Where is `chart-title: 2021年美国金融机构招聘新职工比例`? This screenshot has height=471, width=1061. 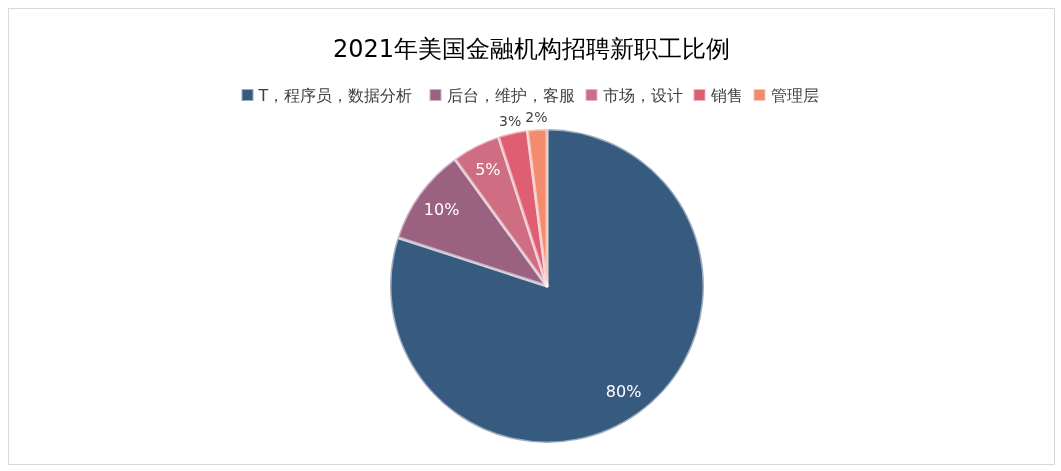 chart-title: 2021年美国金融机构招聘新职工比例 is located at coordinates (531, 49).